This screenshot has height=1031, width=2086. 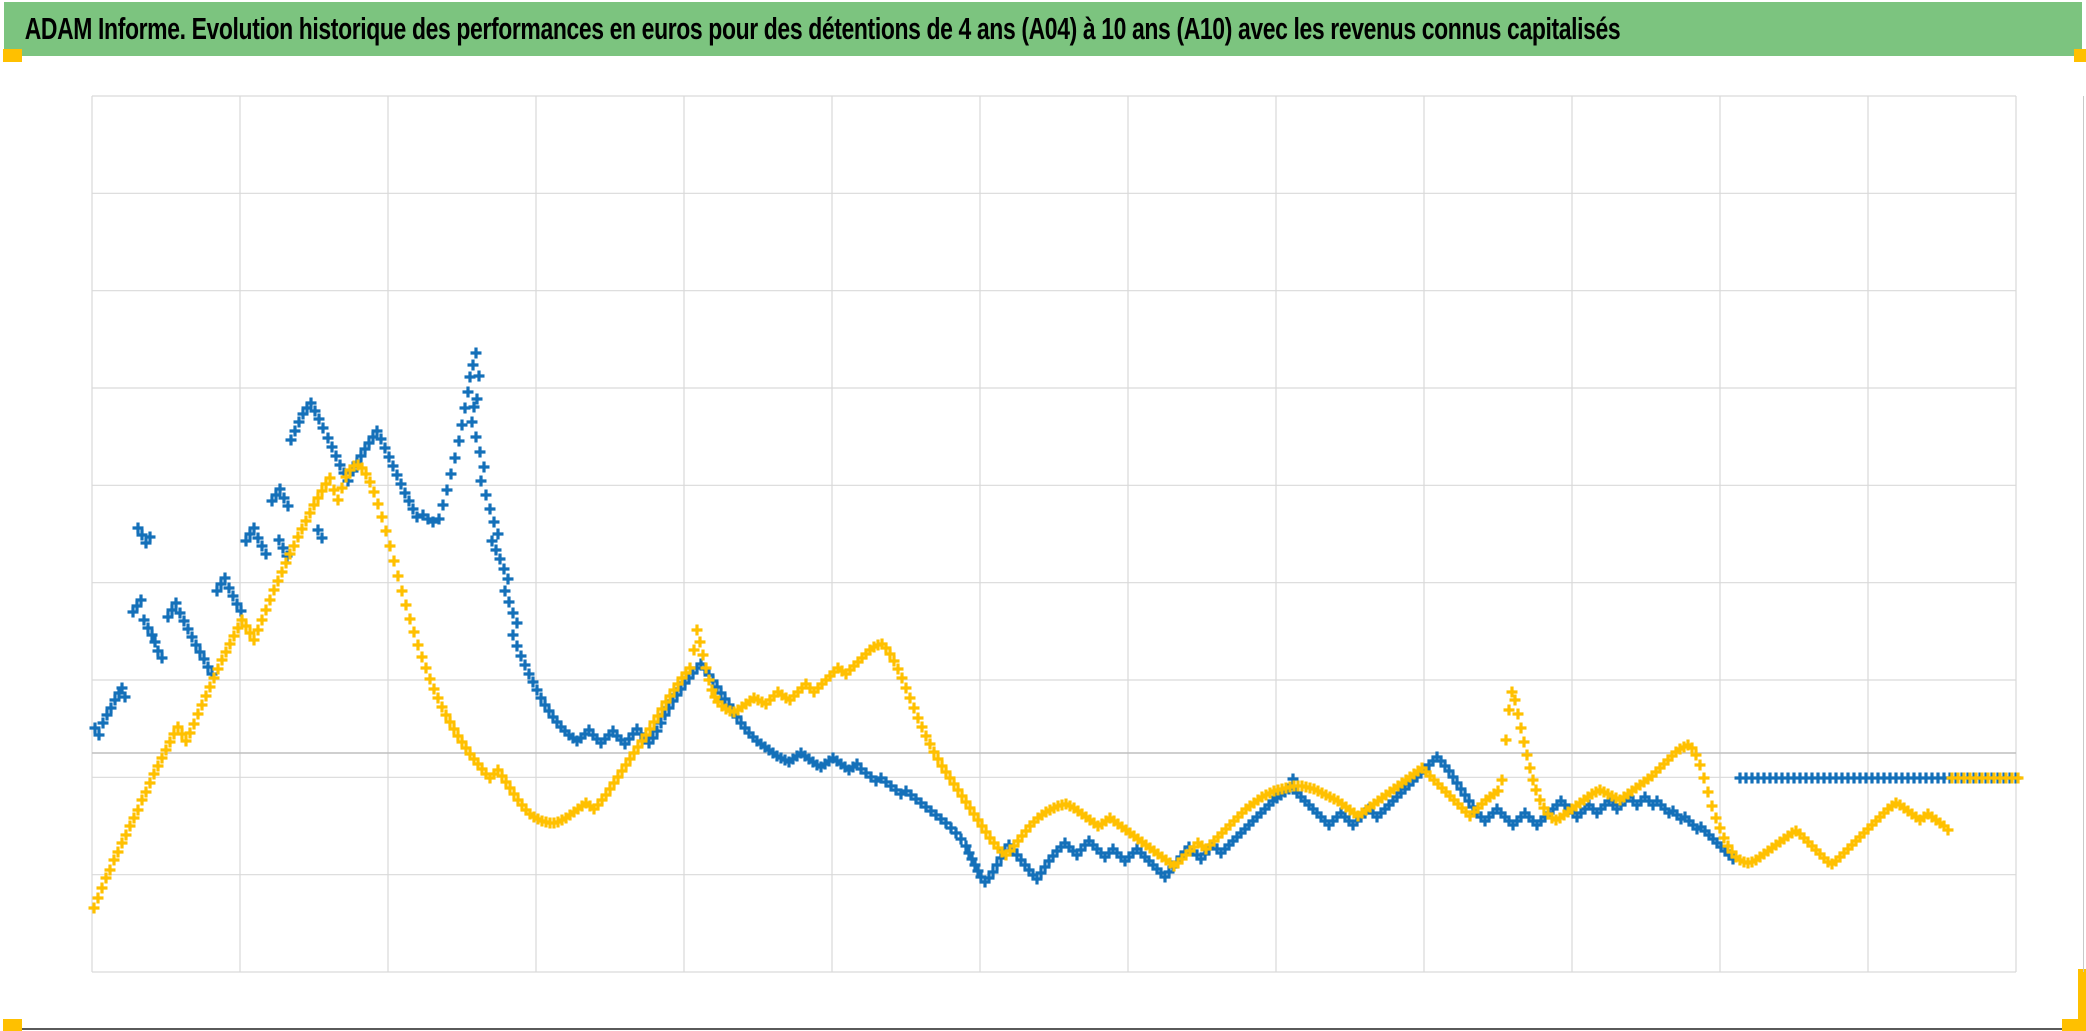 What do you see at coordinates (2080, 55) in the screenshot?
I see `yellow-cell-accent-top-right` at bounding box center [2080, 55].